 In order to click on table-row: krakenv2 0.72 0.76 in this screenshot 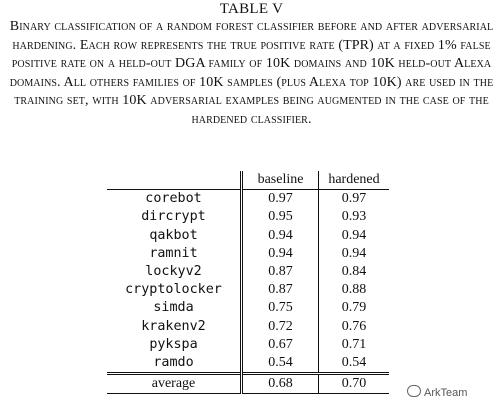, I will do `click(248, 326)`.